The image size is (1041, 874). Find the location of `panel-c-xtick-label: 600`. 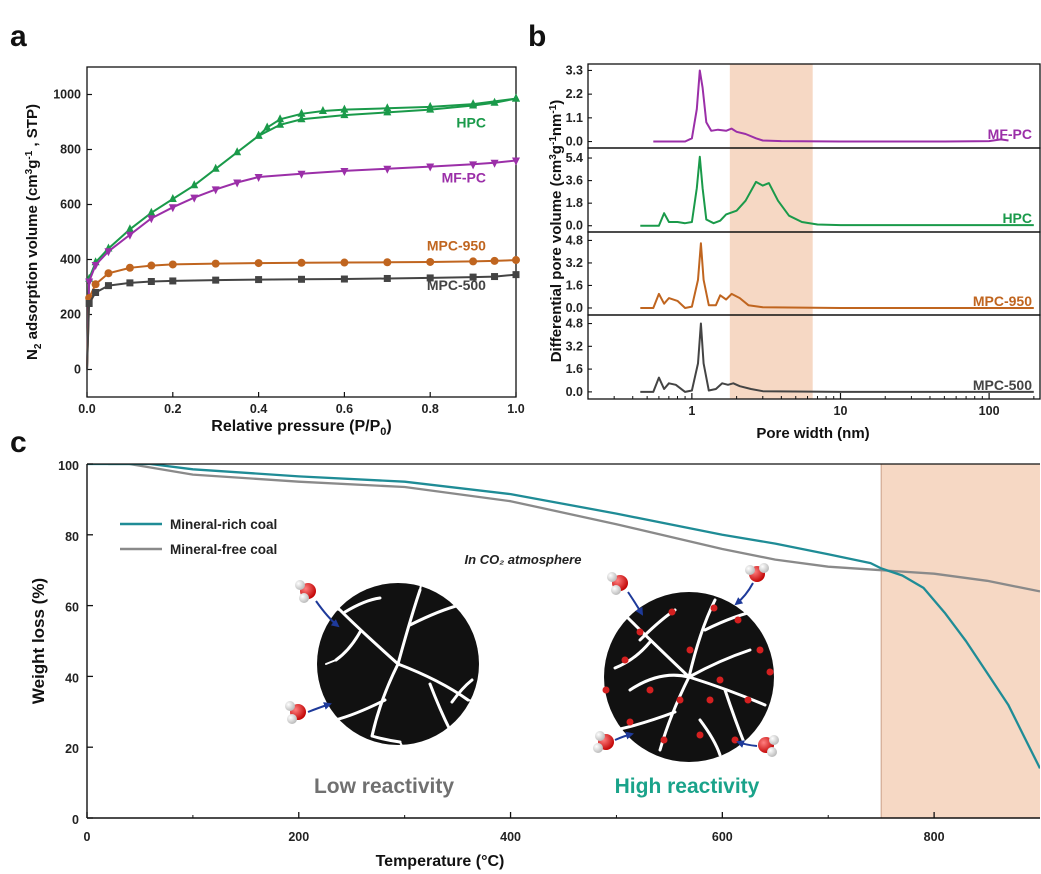

panel-c-xtick-label: 600 is located at coordinates (722, 837).